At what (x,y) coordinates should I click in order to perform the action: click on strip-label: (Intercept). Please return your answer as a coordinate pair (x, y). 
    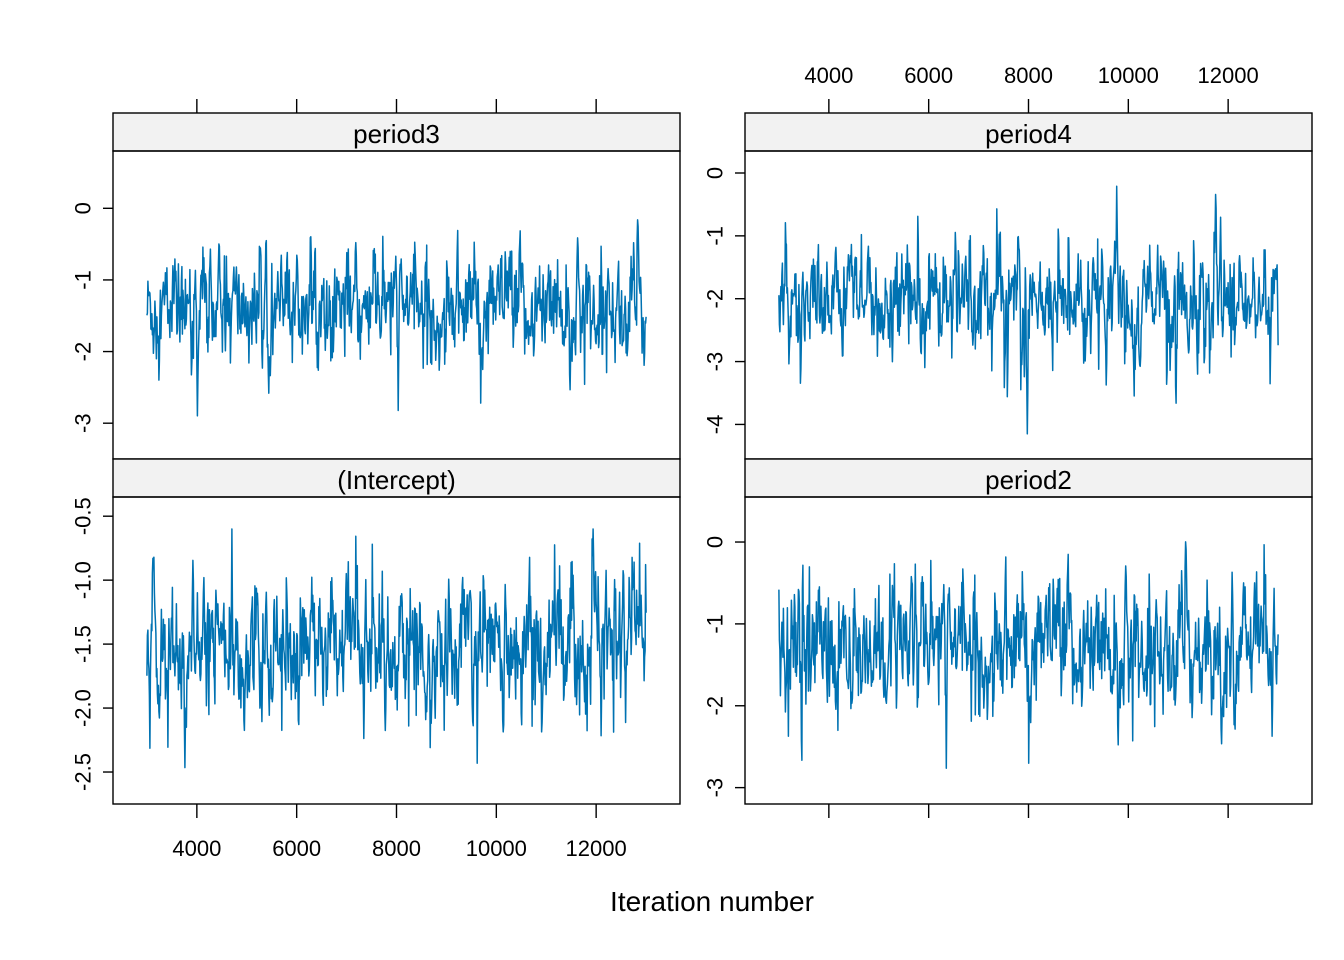
    Looking at the image, I should click on (396, 480).